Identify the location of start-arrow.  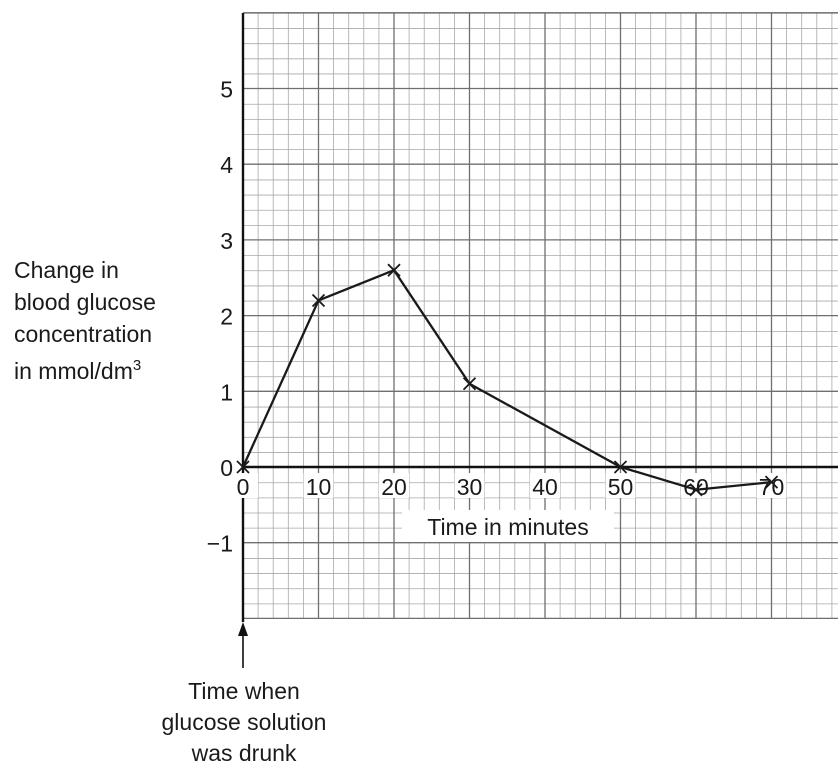
(243, 645).